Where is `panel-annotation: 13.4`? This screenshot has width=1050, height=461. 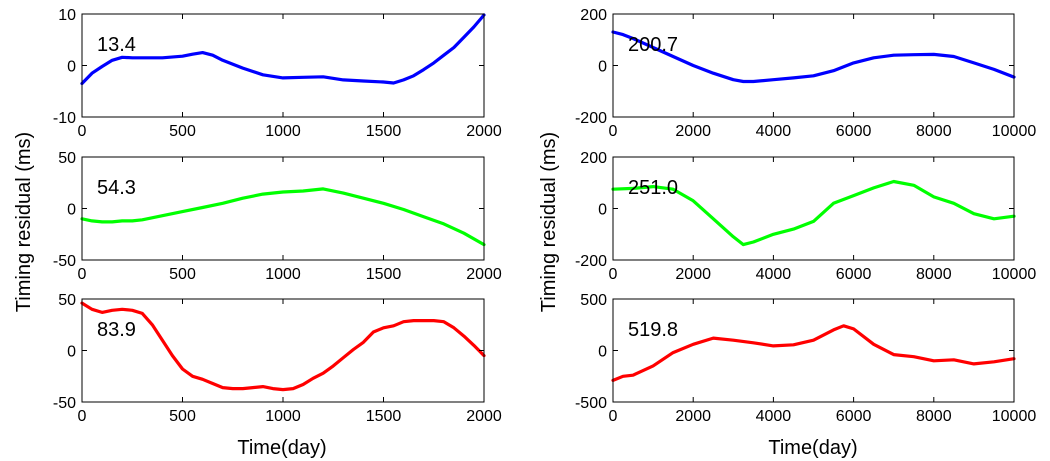
panel-annotation: 13.4 is located at coordinates (116, 45).